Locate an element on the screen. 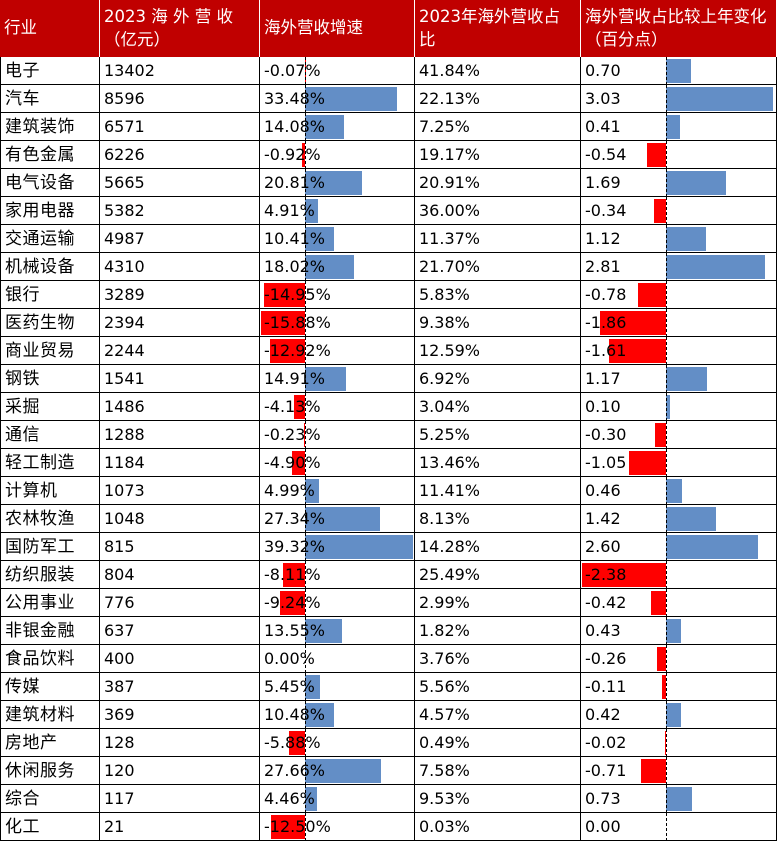 This screenshot has width=777, height=849. growth-value: 14.91% is located at coordinates (295, 378).